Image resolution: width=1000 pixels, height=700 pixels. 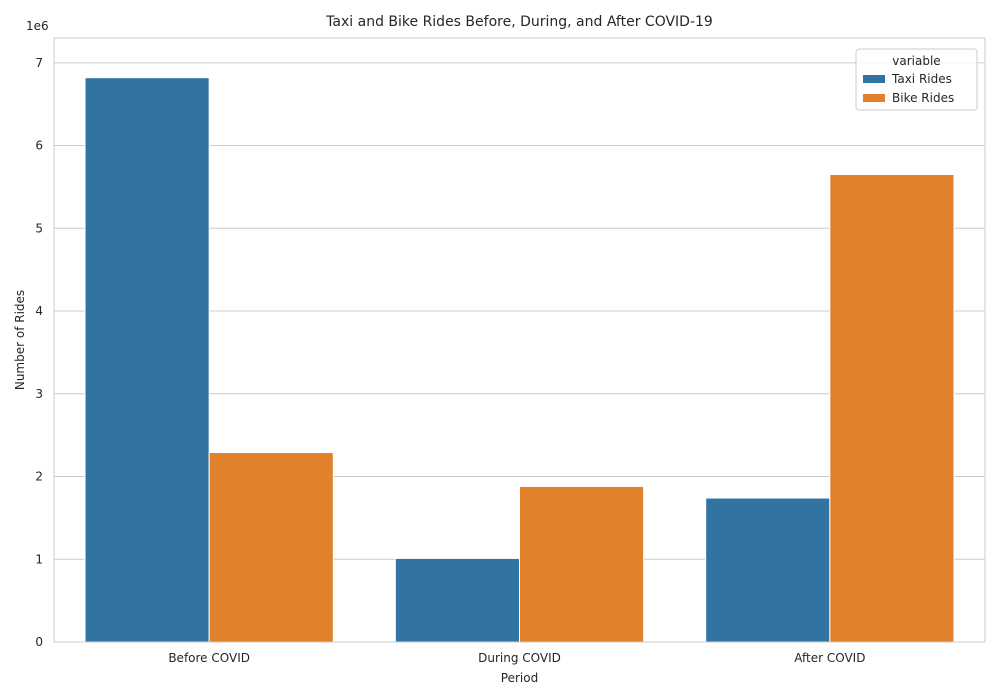 What do you see at coordinates (519, 658) in the screenshot?
I see `x-tick-label: During COVID` at bounding box center [519, 658].